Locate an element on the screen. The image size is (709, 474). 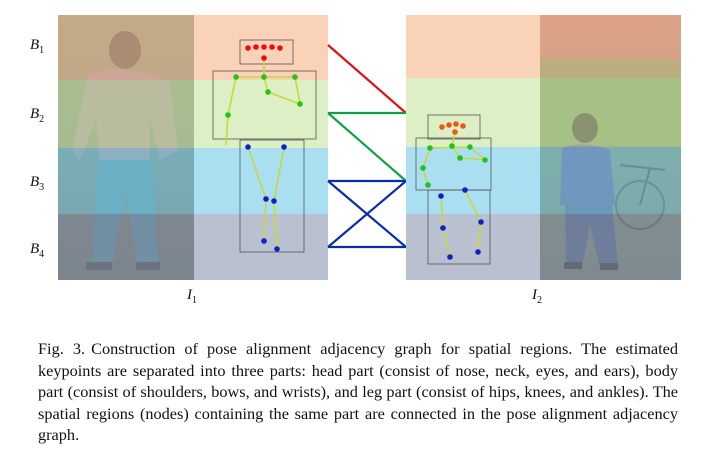
region-label-b2: B2 is located at coordinates (37, 115).